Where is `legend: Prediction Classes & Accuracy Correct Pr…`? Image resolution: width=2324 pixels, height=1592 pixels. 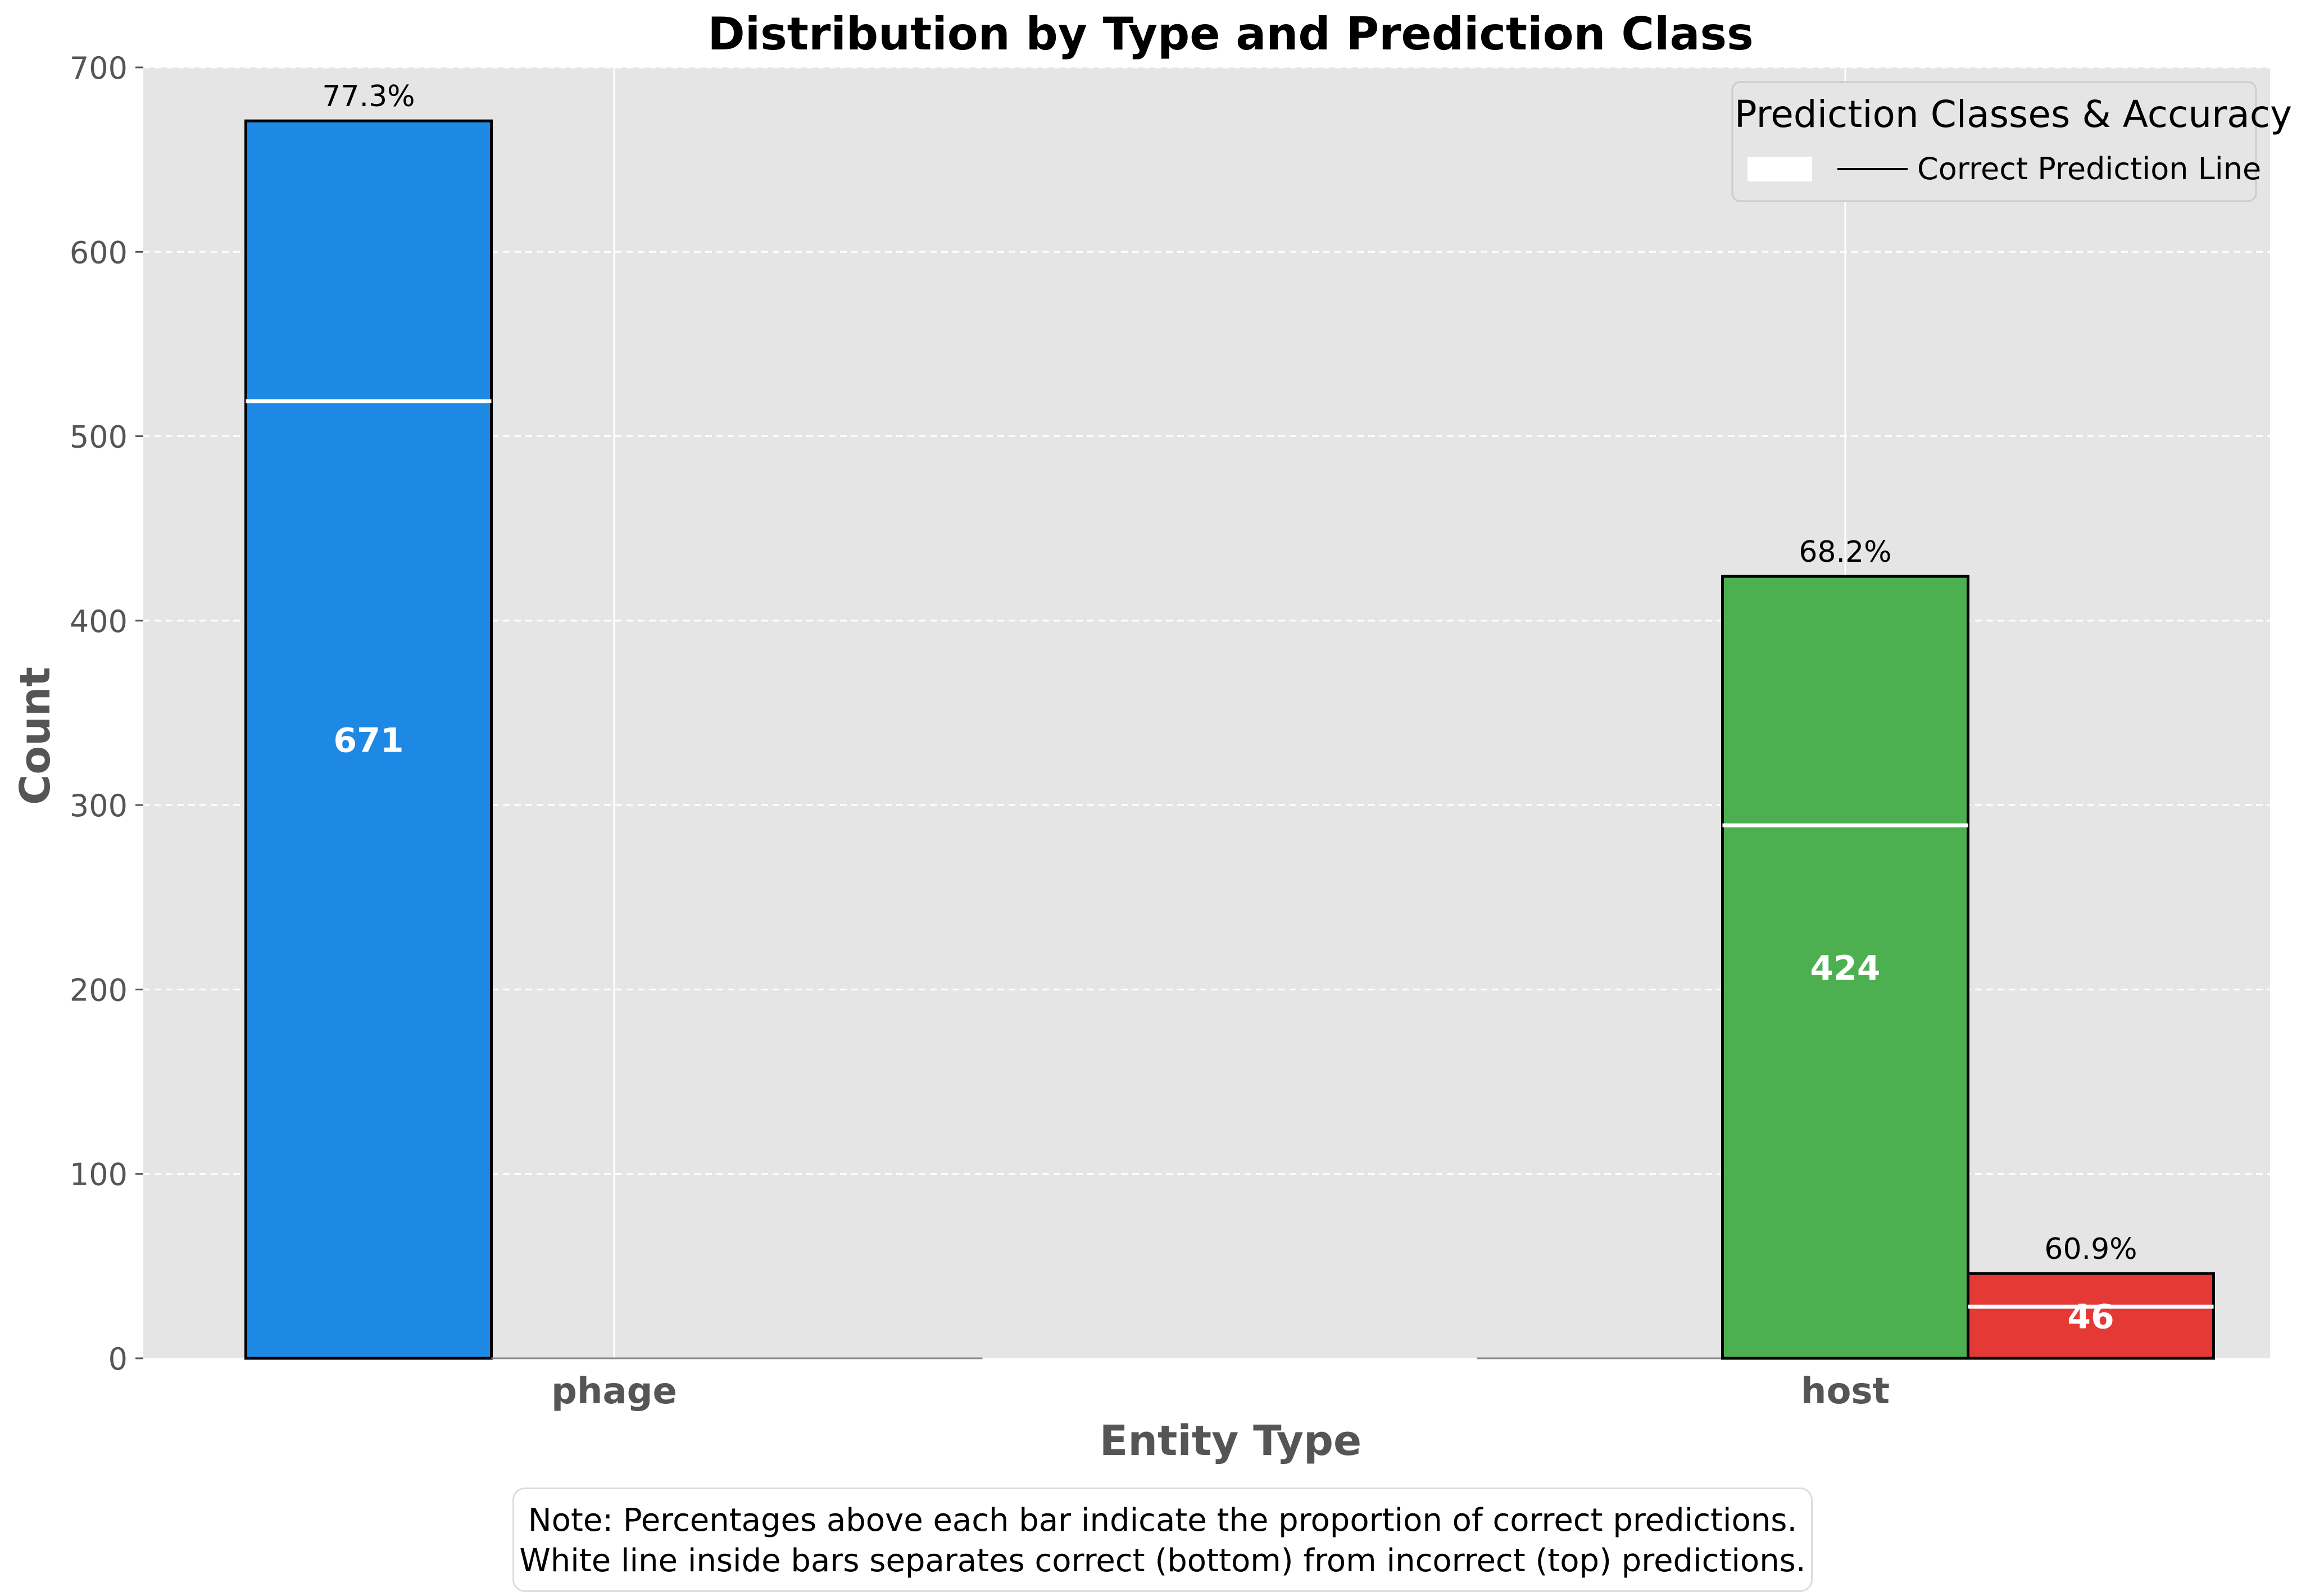
legend: Prediction Classes & Accuracy Correct Pr… is located at coordinates (2012, 141).